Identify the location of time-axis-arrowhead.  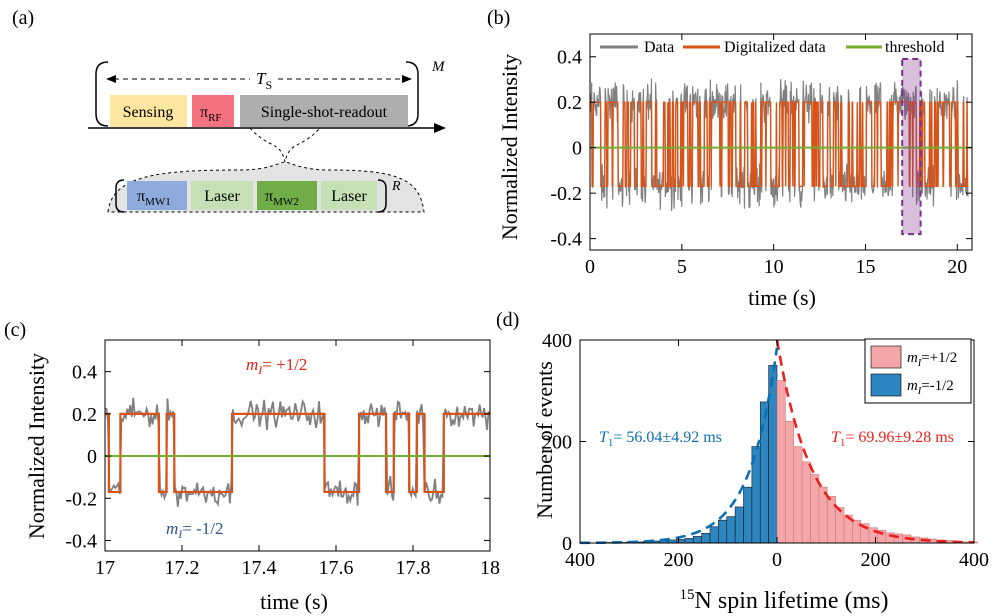
(440, 128).